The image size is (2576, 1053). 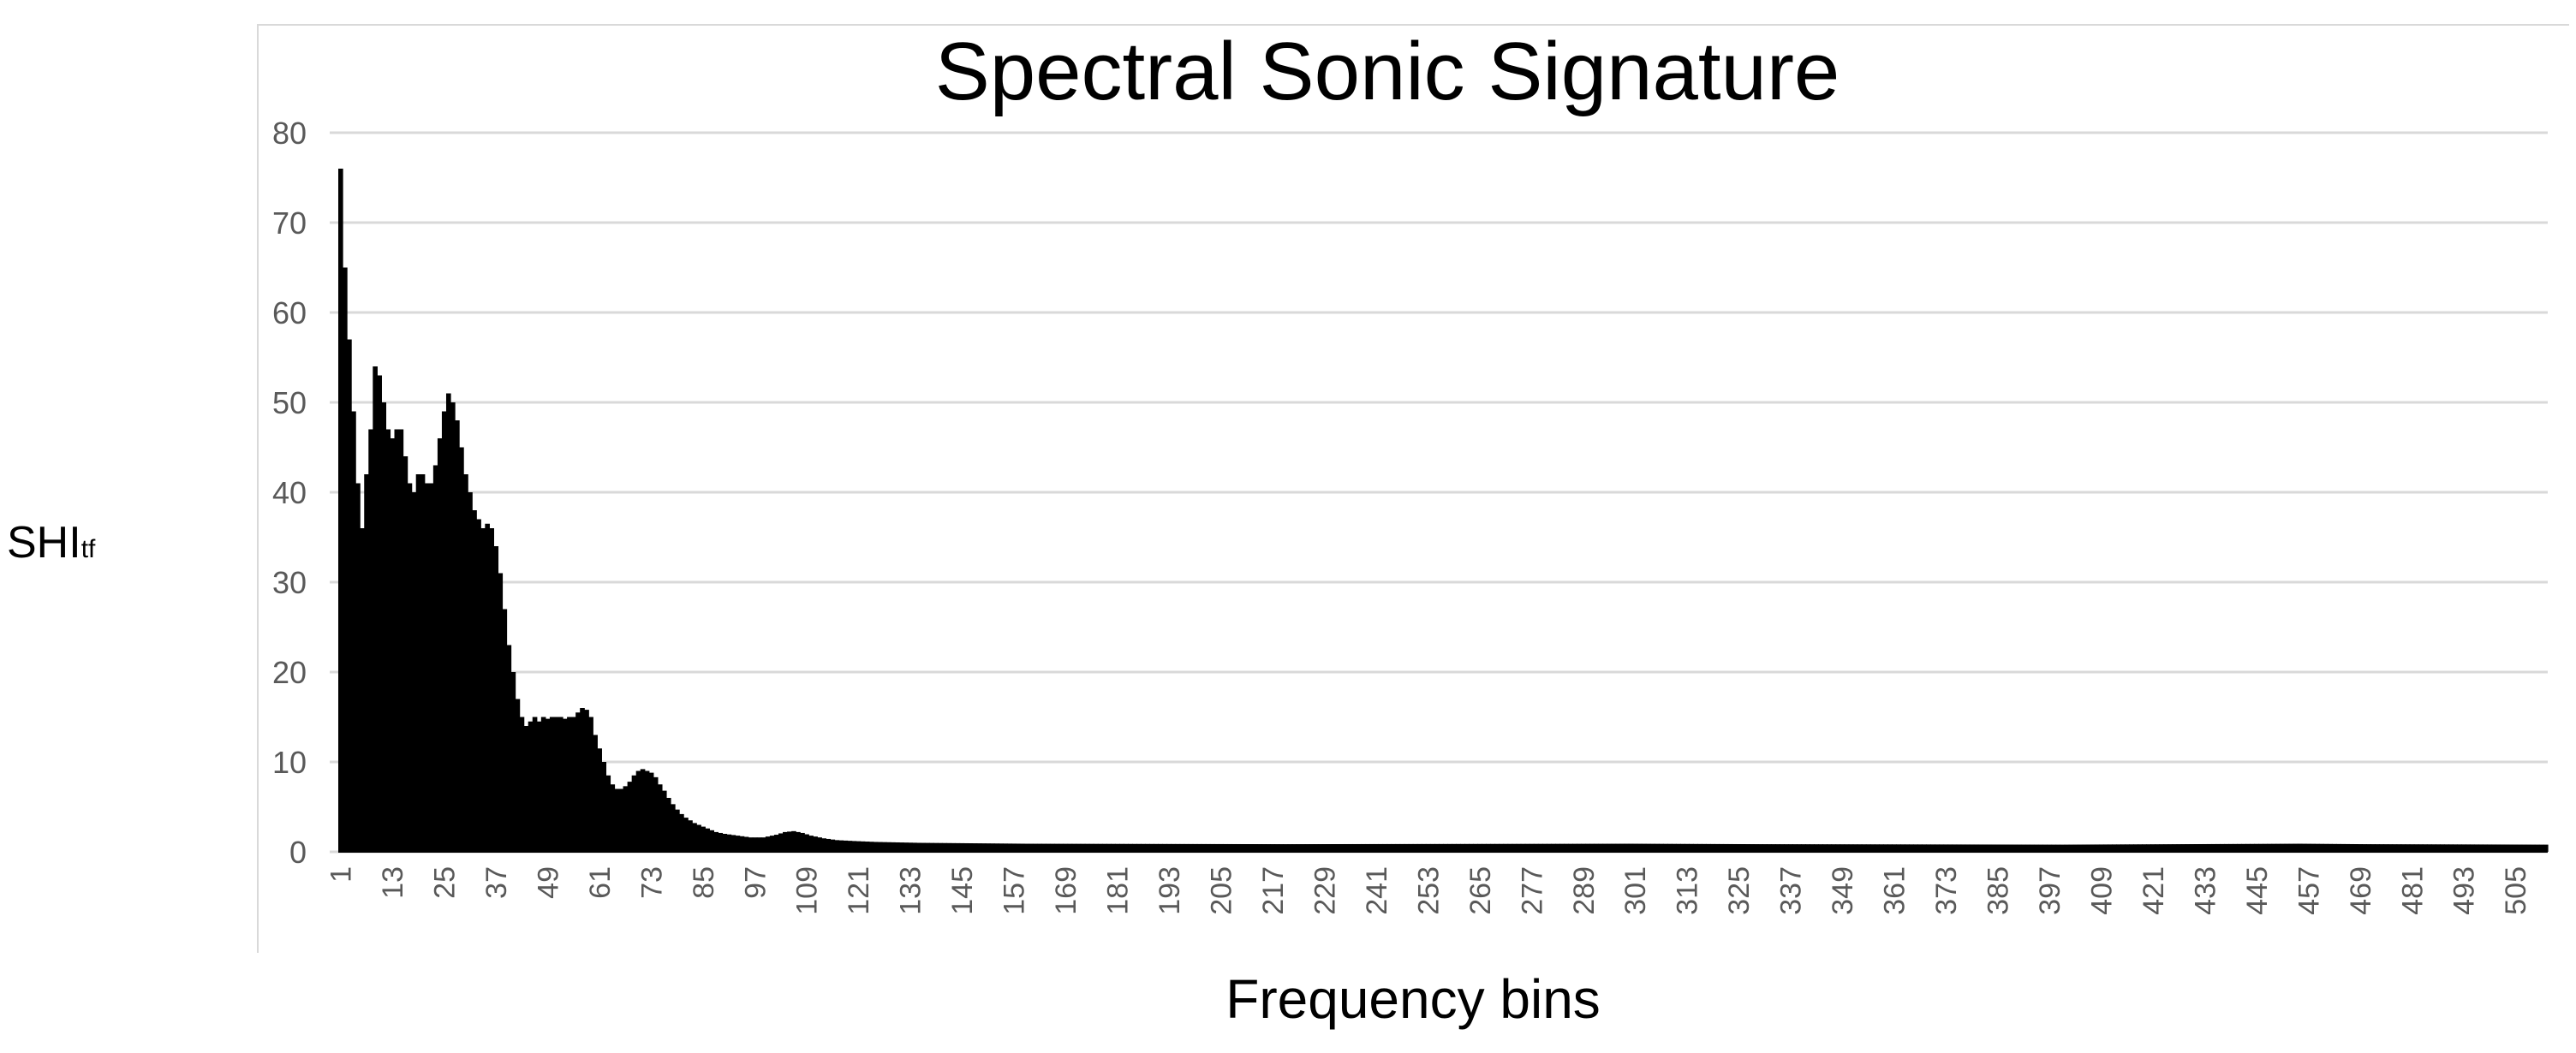 I want to click on y-tick-label: 0, so click(x=298, y=852).